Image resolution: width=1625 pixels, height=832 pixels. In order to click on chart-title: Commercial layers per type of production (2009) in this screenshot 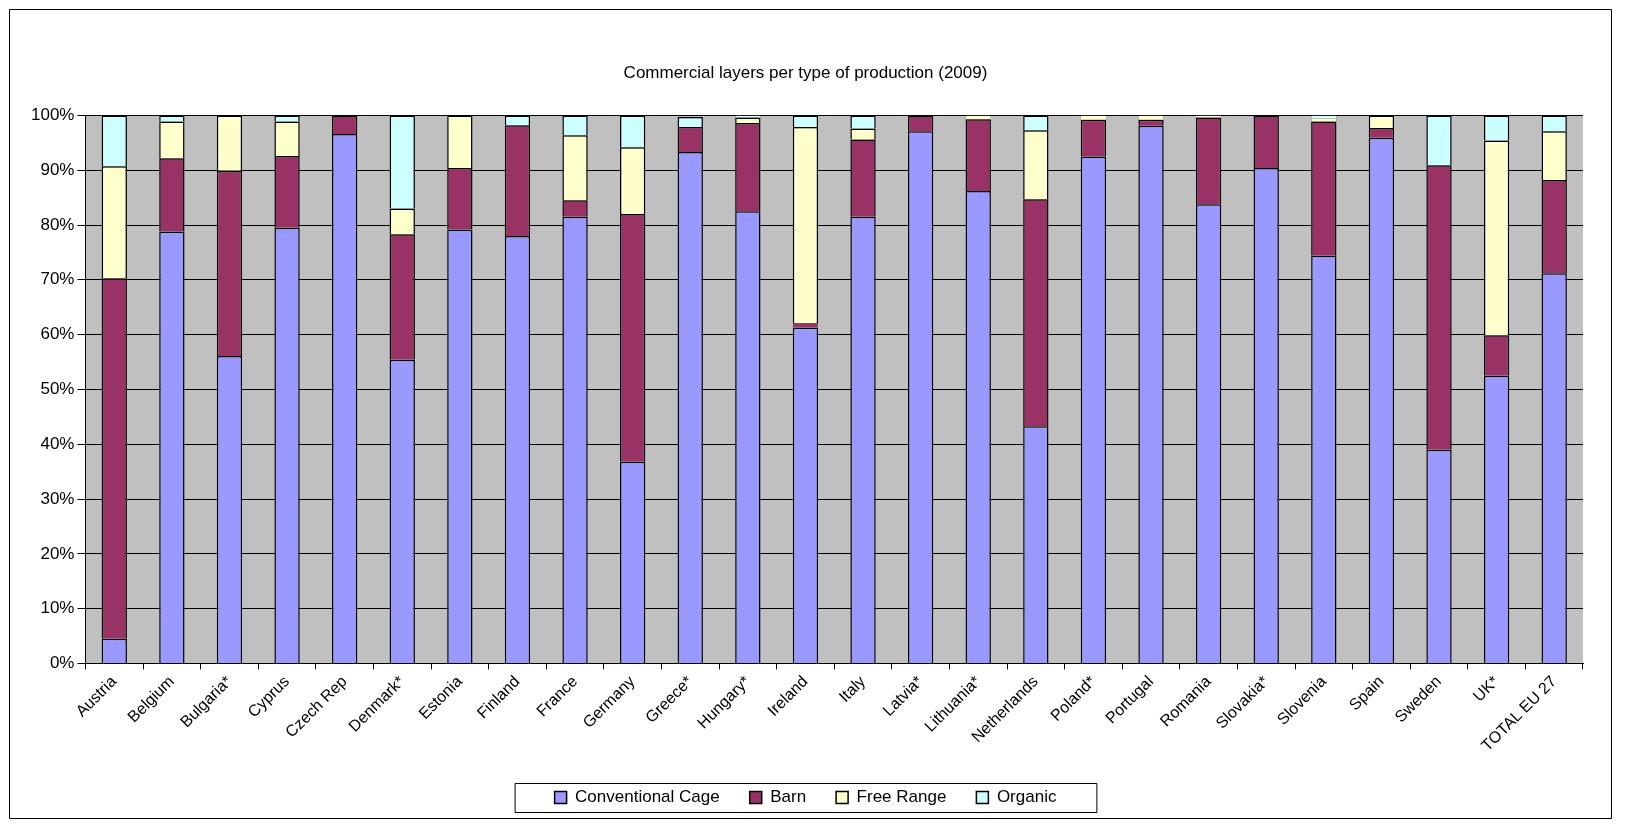, I will do `click(805, 72)`.